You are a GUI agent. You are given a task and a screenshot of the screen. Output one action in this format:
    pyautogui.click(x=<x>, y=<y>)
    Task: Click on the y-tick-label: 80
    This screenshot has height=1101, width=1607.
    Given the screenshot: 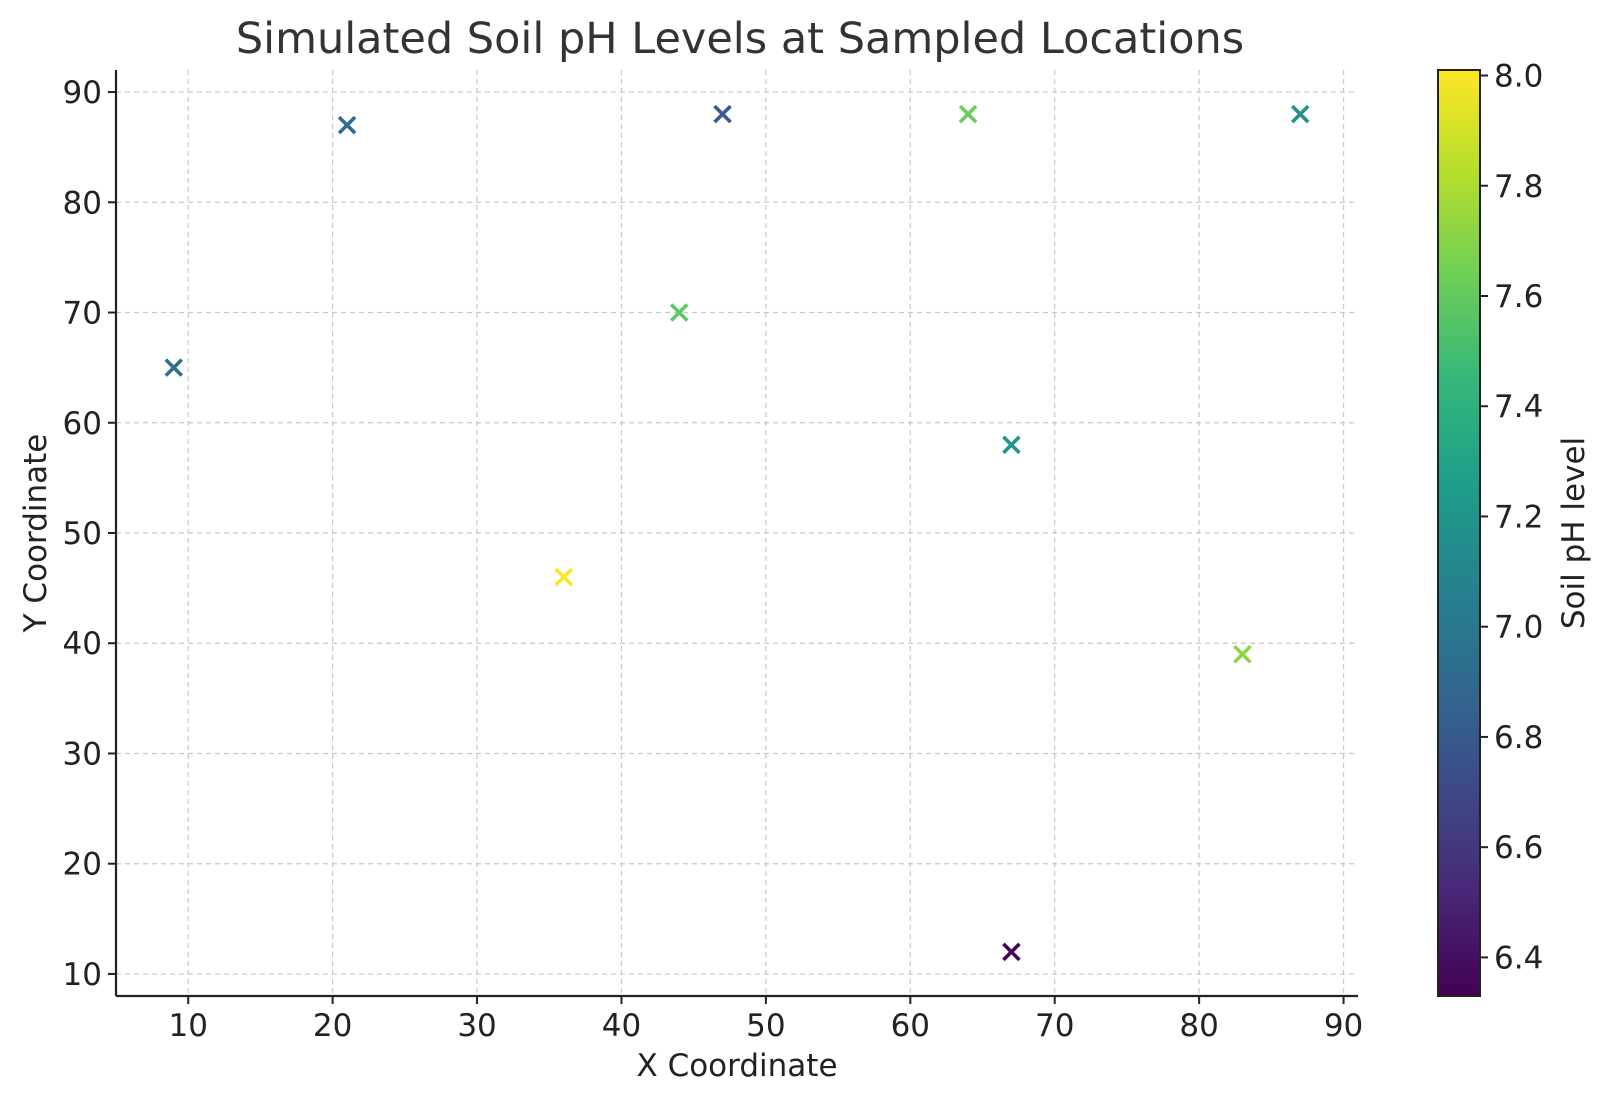 What is the action you would take?
    pyautogui.click(x=82, y=203)
    